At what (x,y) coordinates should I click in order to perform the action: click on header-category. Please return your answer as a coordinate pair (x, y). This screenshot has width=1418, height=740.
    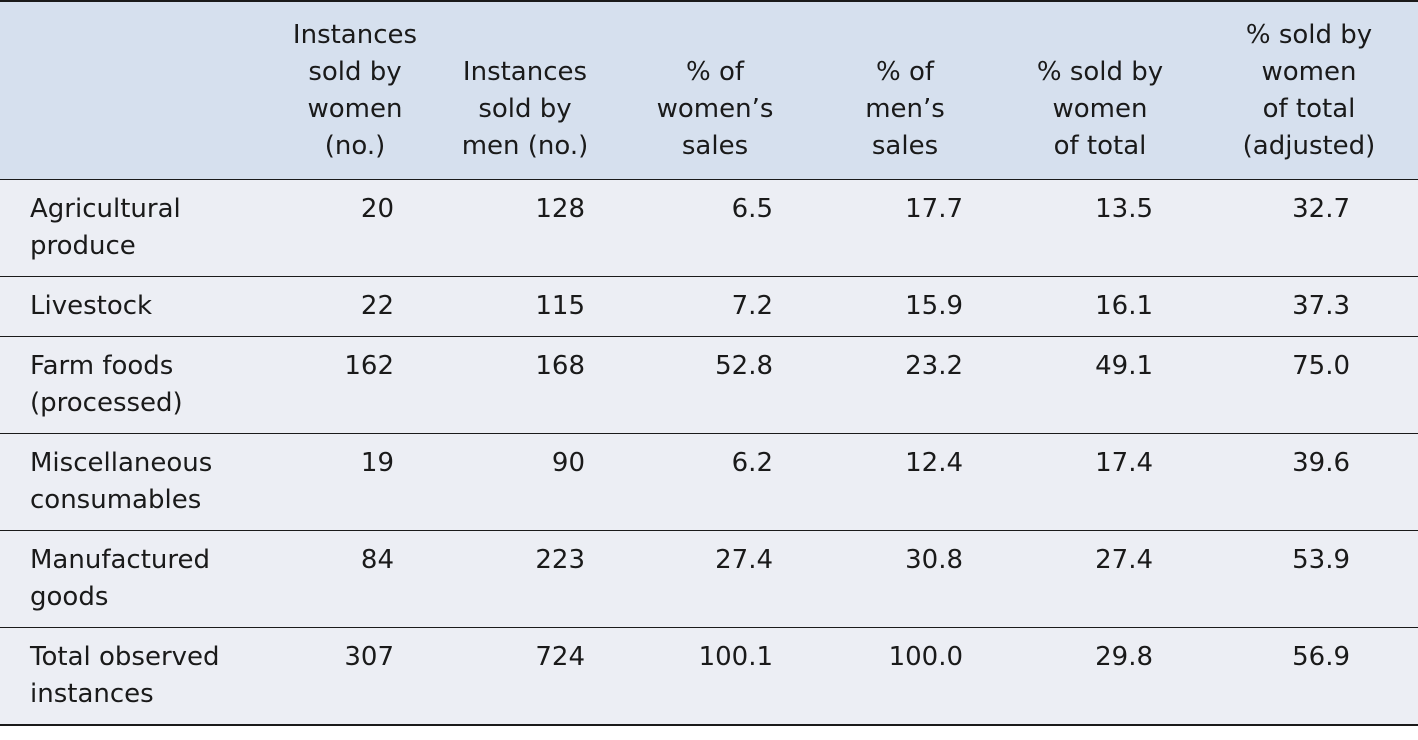
    Looking at the image, I should click on (140, 90).